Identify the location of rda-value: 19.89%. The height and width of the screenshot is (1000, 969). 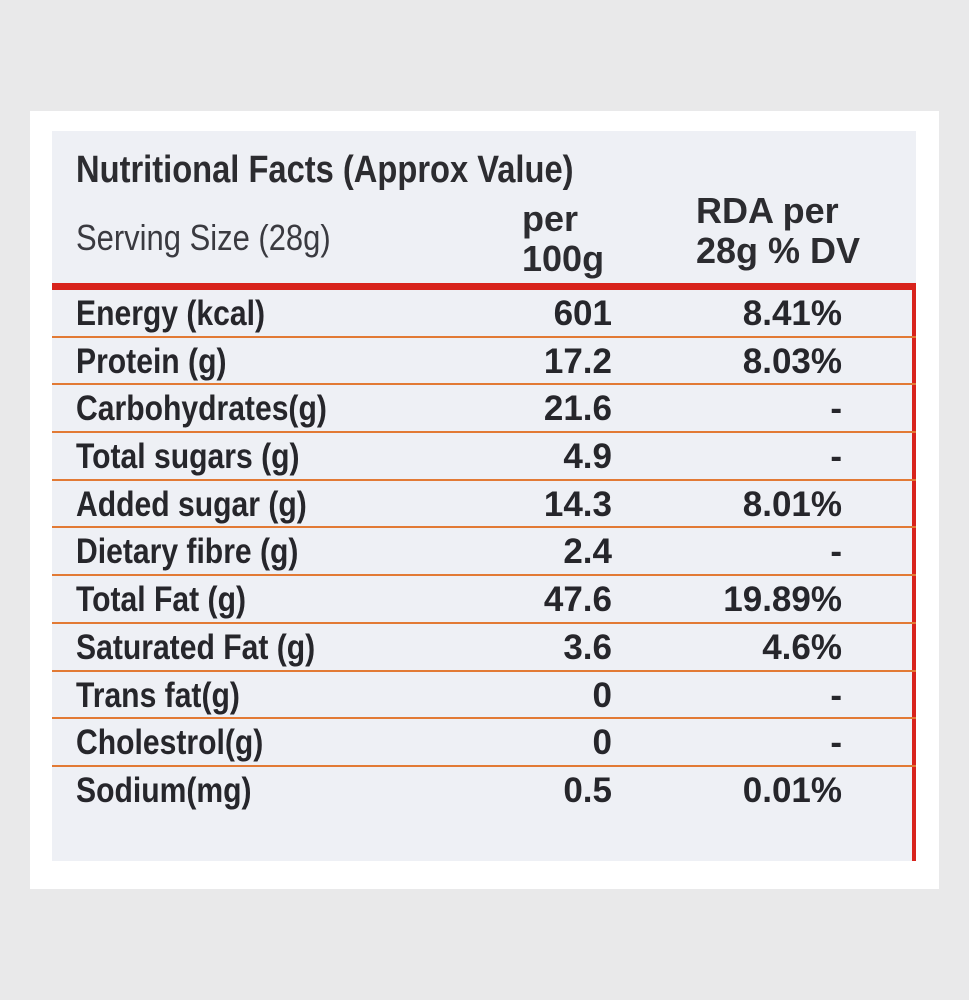
(782, 600).